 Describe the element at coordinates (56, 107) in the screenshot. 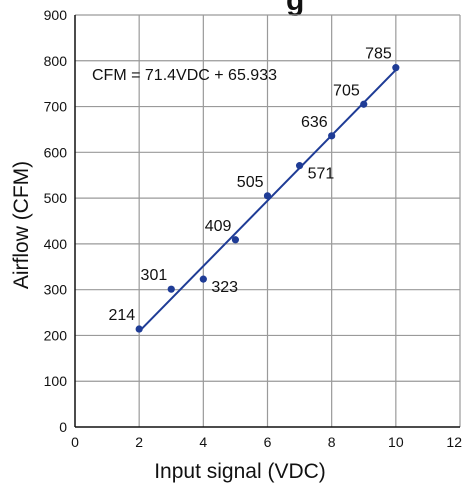

I see `y-tick-label: 700` at that location.